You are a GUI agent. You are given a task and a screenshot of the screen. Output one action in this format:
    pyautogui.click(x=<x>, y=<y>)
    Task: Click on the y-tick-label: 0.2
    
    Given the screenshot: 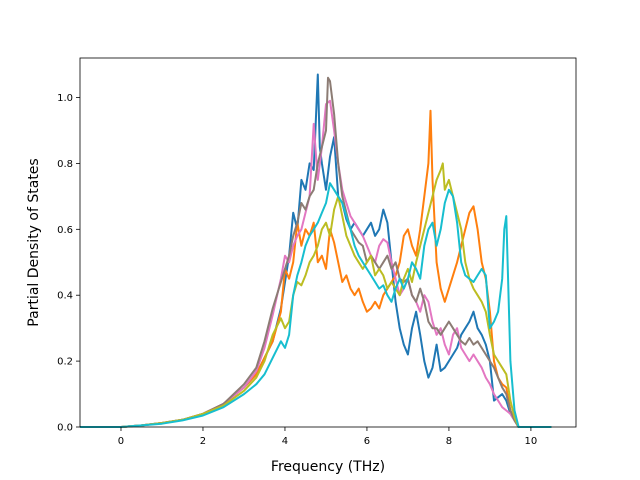 What is the action you would take?
    pyautogui.click(x=65, y=362)
    